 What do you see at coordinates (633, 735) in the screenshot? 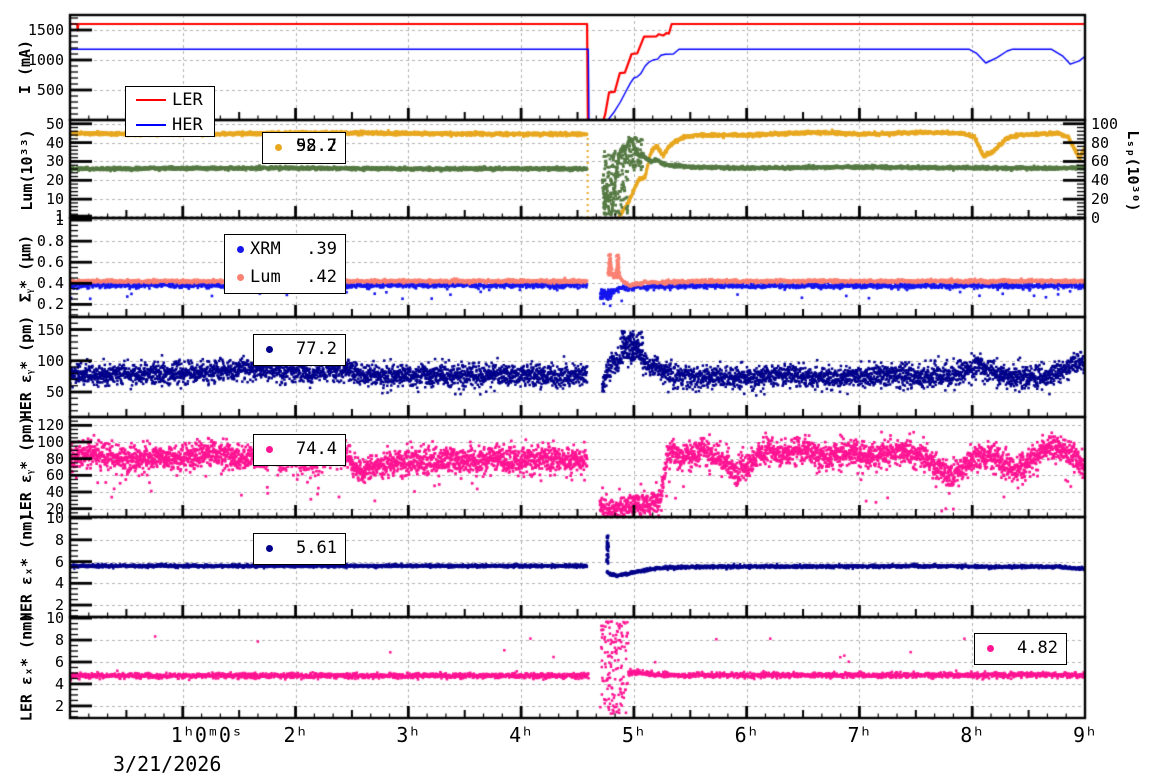
I see `x-tick-label: 5ʰ` at bounding box center [633, 735].